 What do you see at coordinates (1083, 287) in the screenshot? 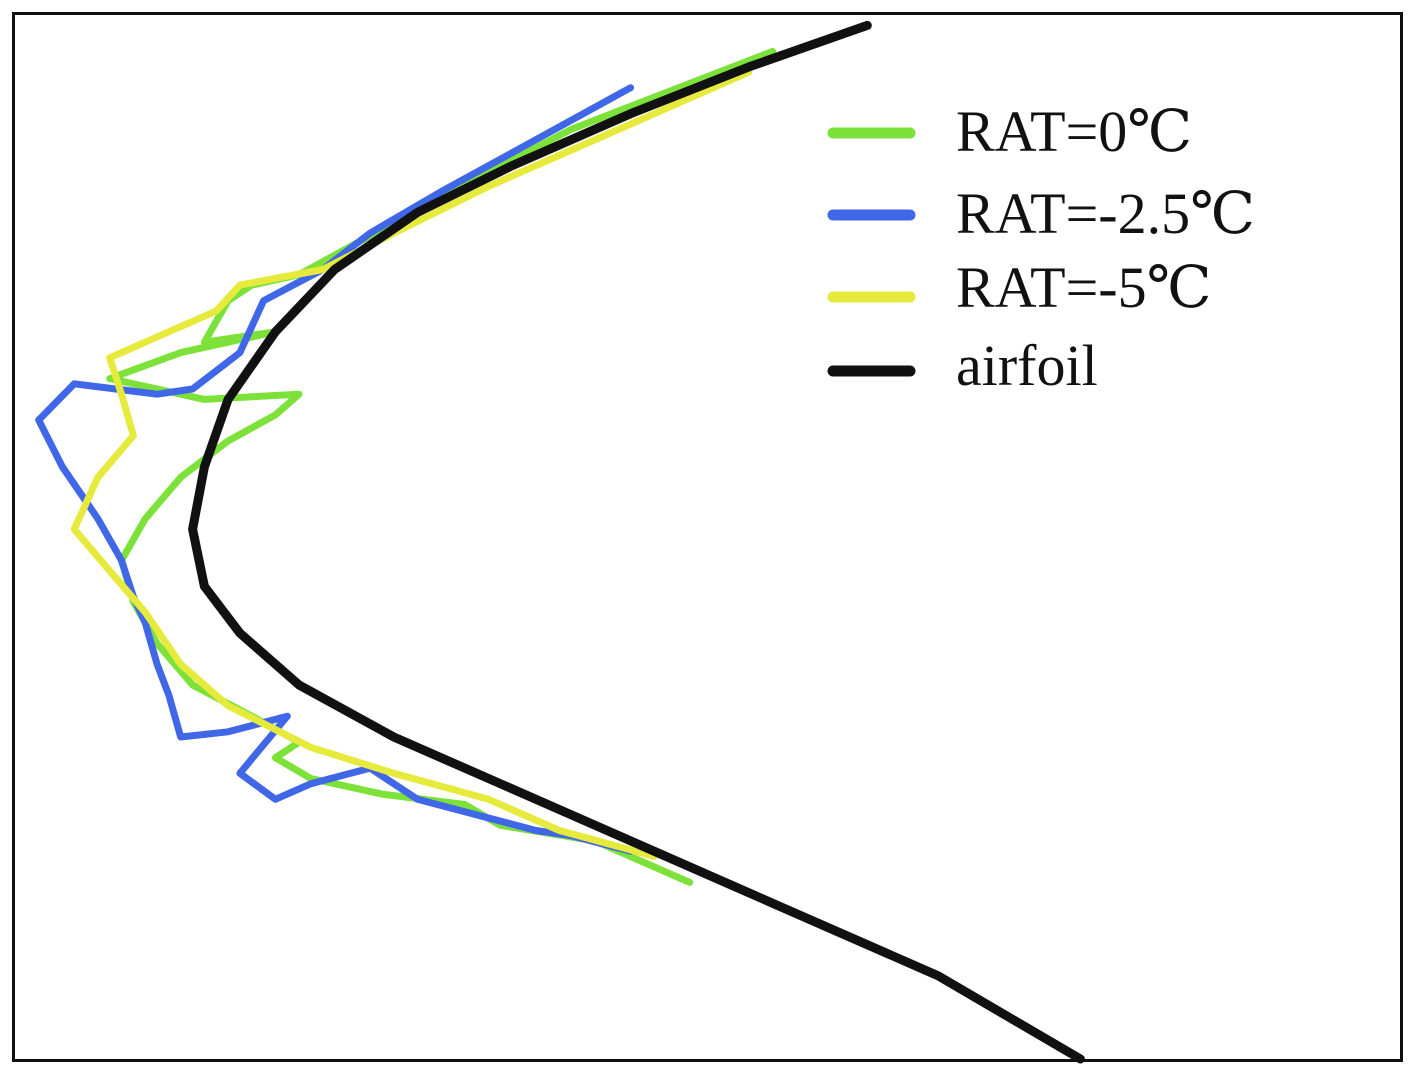
I see `legend-label-rat-minus-5: RAT=-5℃` at bounding box center [1083, 287].